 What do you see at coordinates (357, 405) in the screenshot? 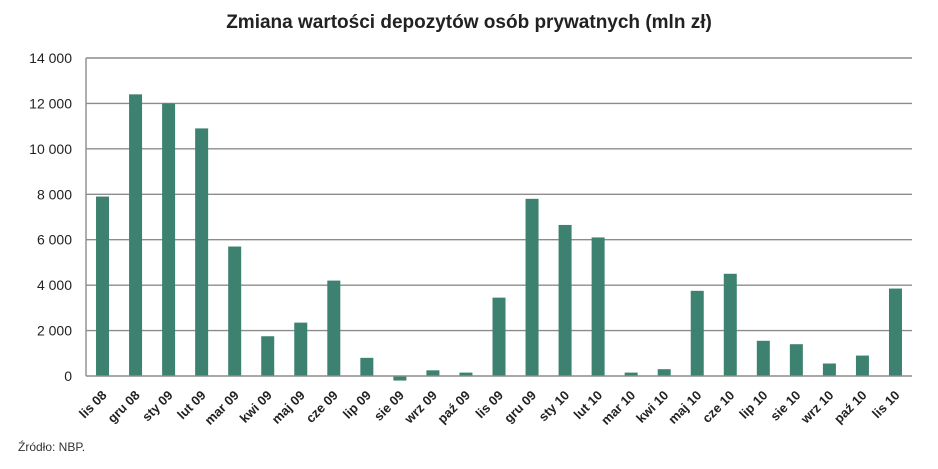
I see `x-tick-label: lip 09` at bounding box center [357, 405].